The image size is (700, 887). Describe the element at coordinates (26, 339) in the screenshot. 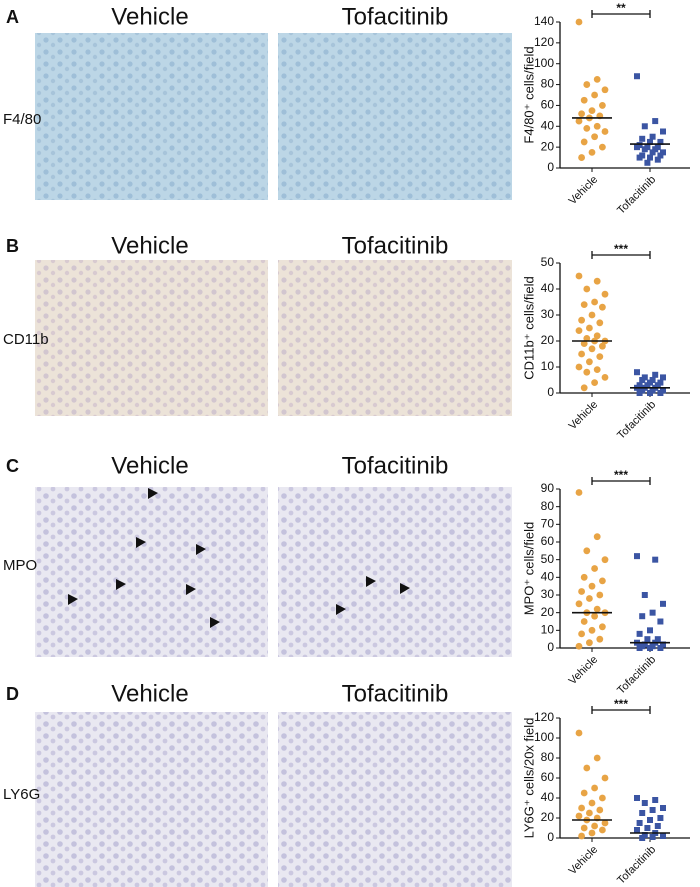

I see `row-label: CD11b` at that location.